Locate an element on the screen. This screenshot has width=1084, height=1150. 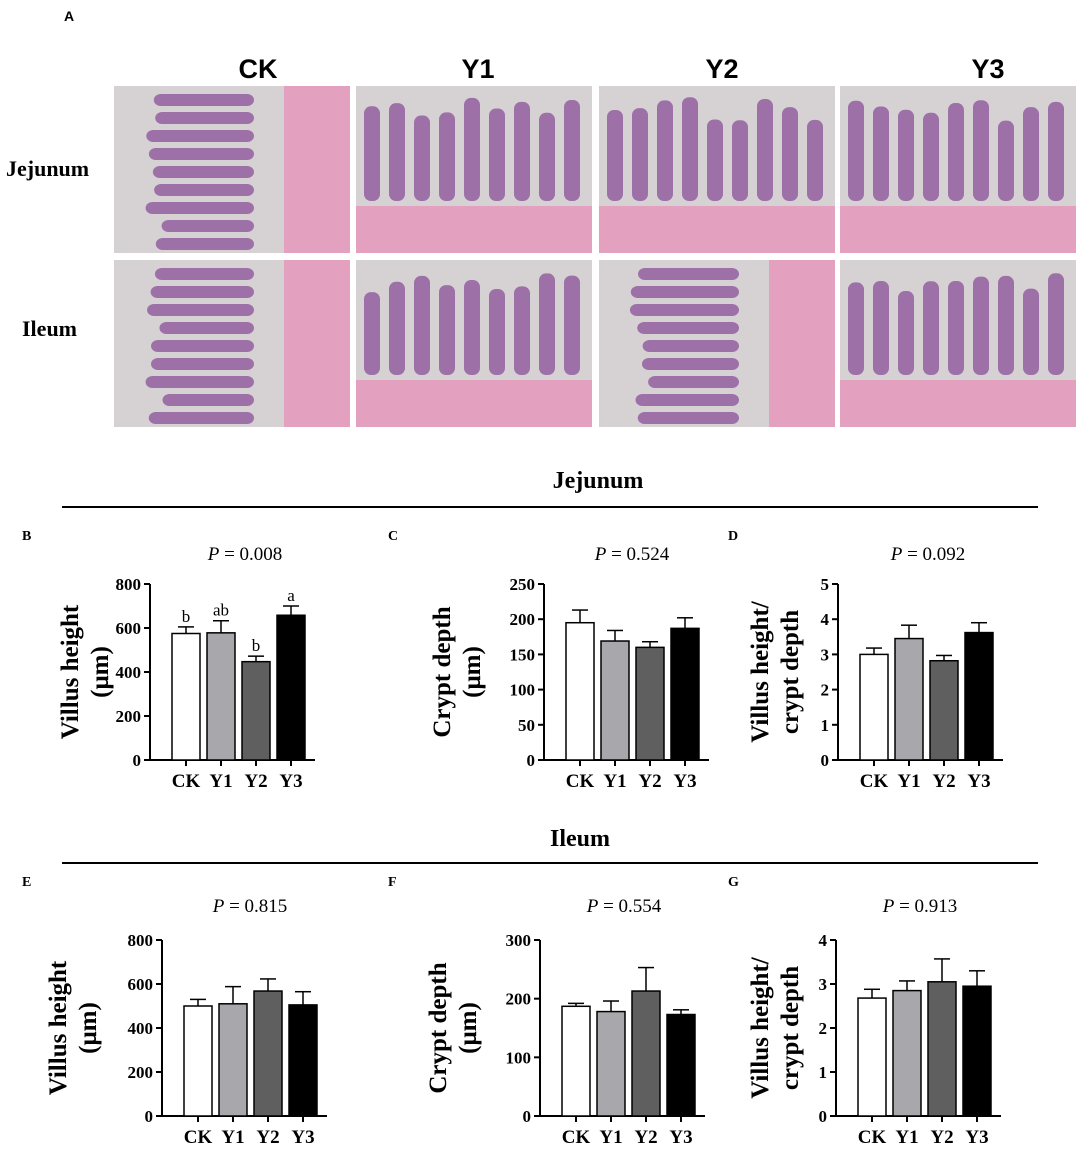
panel-letter-b: B is located at coordinates (26, 536).